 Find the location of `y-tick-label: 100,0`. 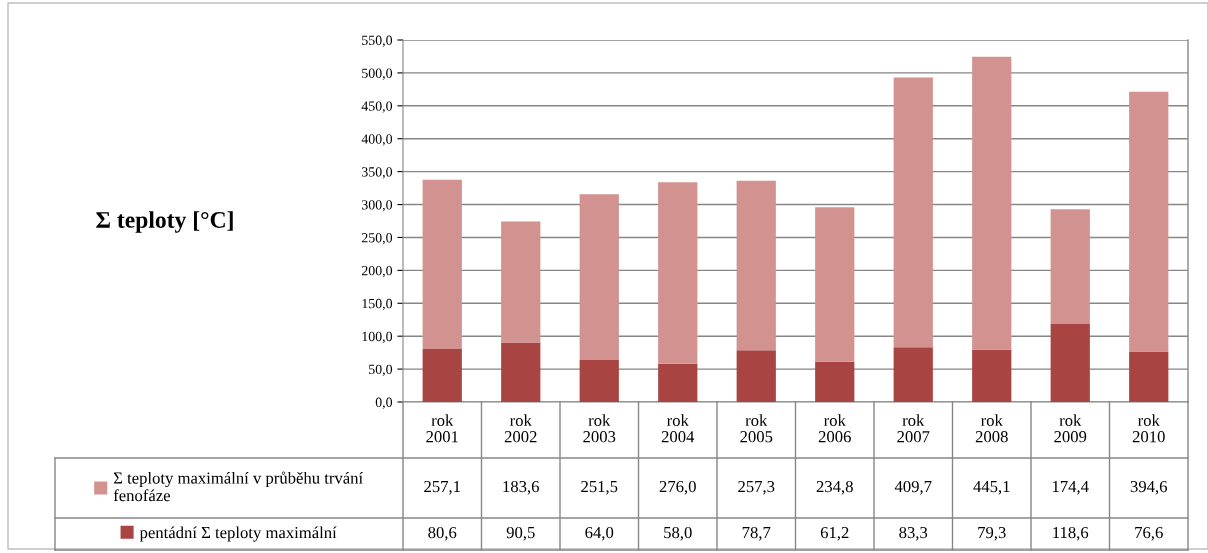

y-tick-label: 100,0 is located at coordinates (377, 337).